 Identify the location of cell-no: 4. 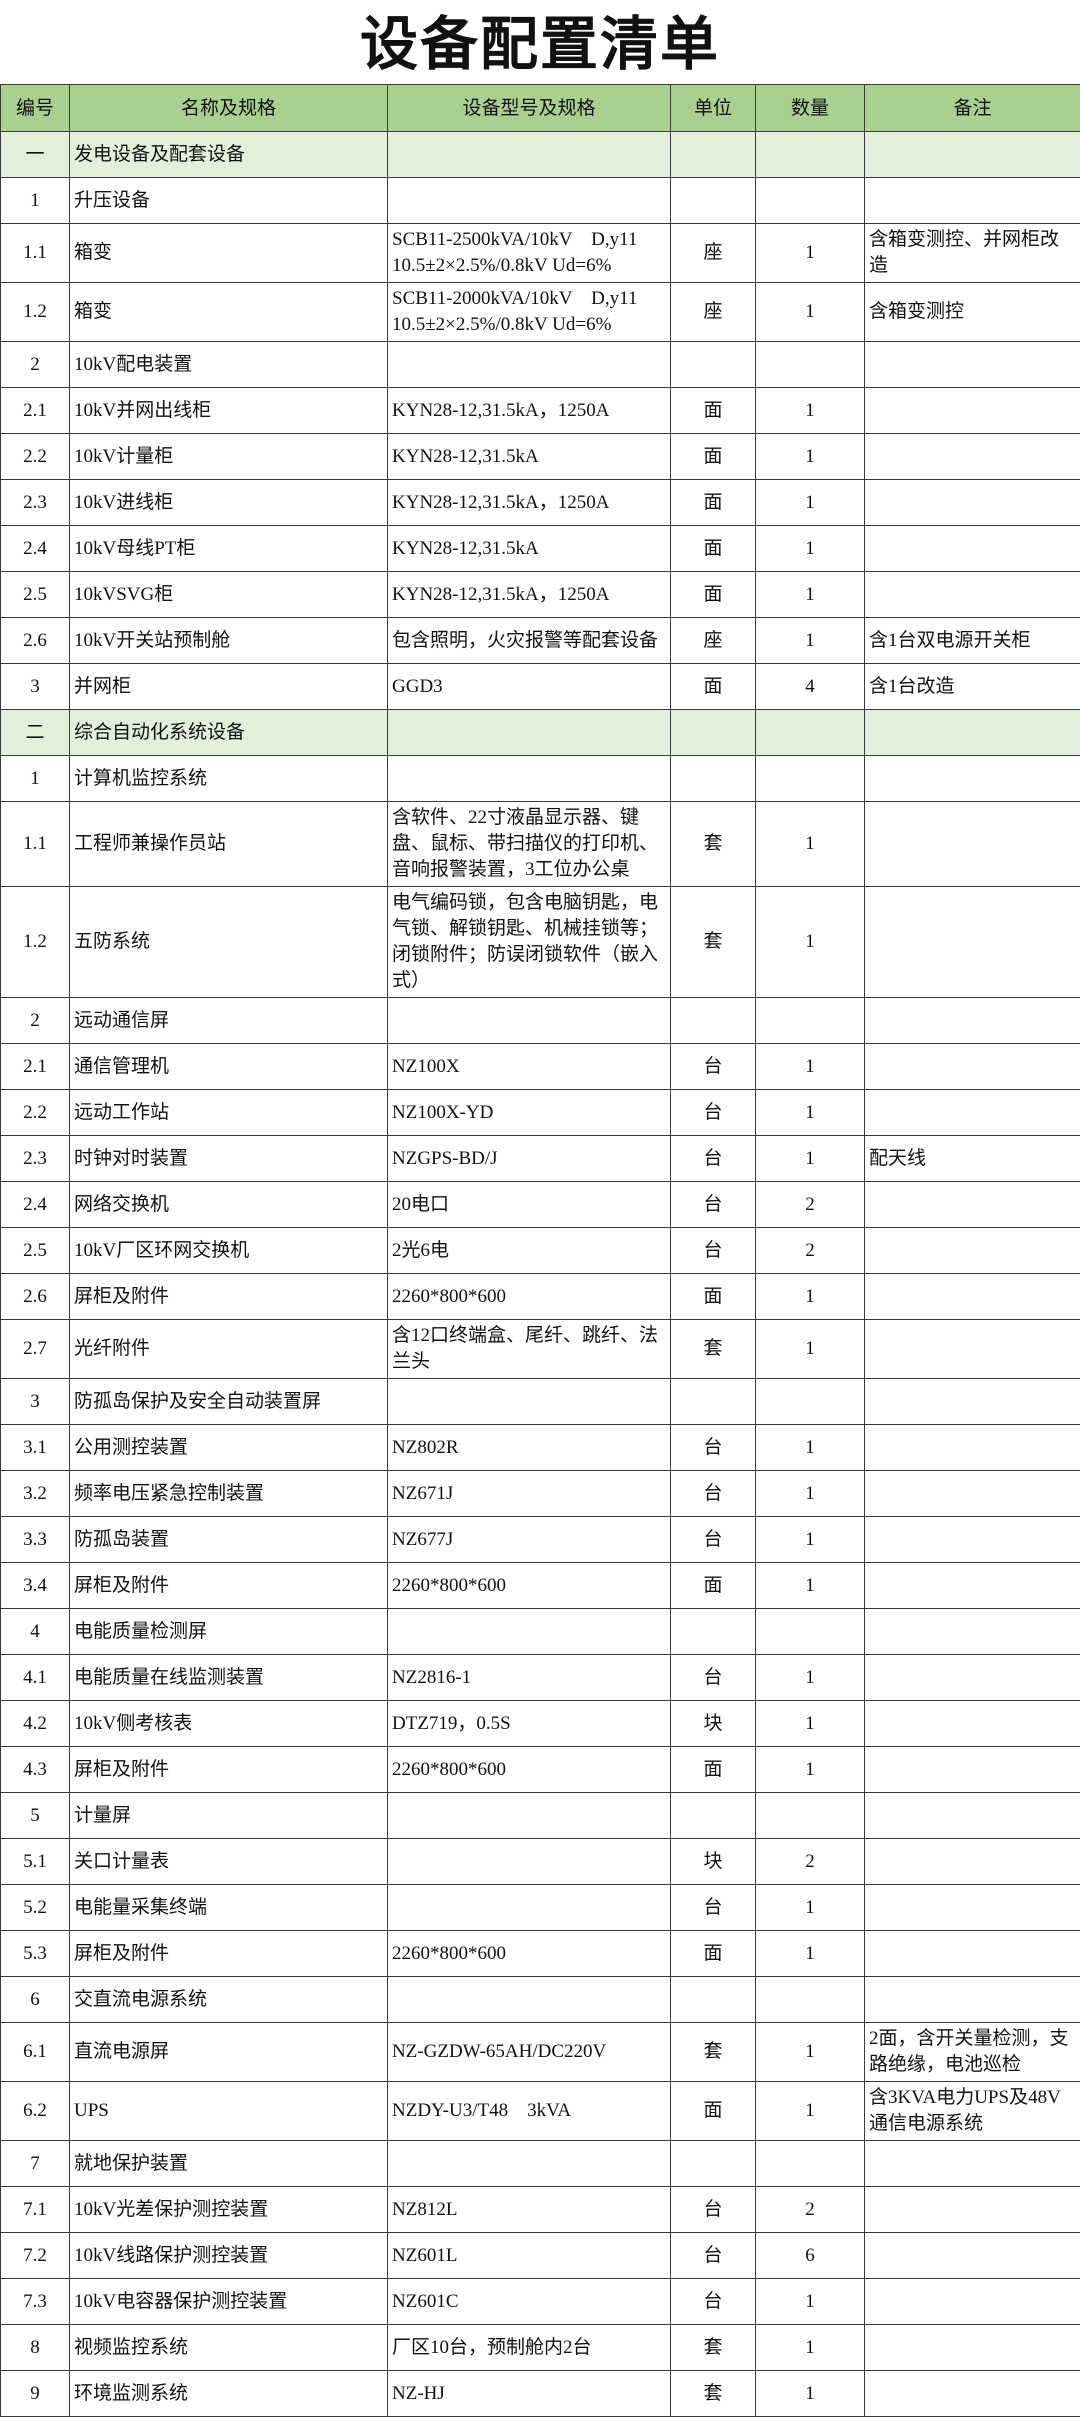
(35, 1632).